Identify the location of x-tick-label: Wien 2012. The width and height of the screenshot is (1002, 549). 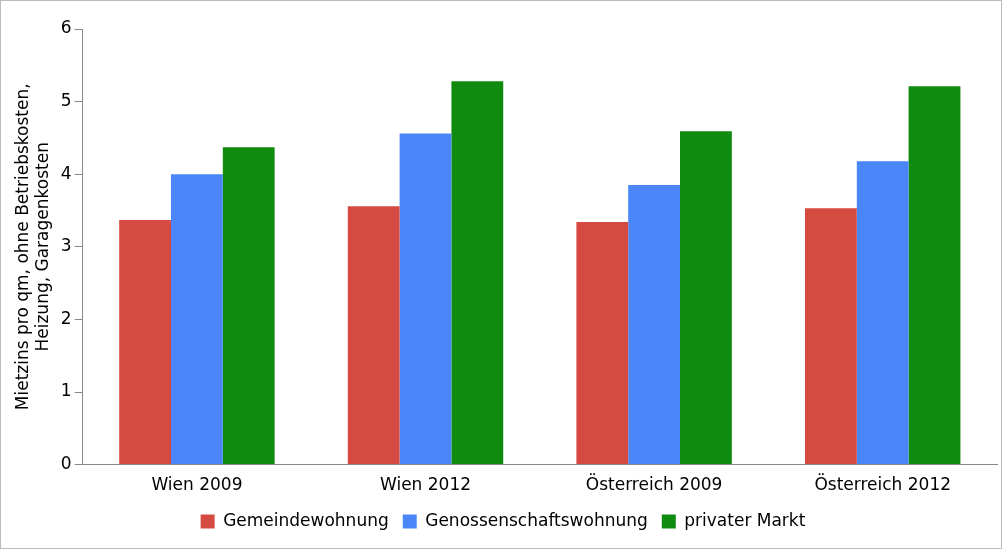
(425, 484).